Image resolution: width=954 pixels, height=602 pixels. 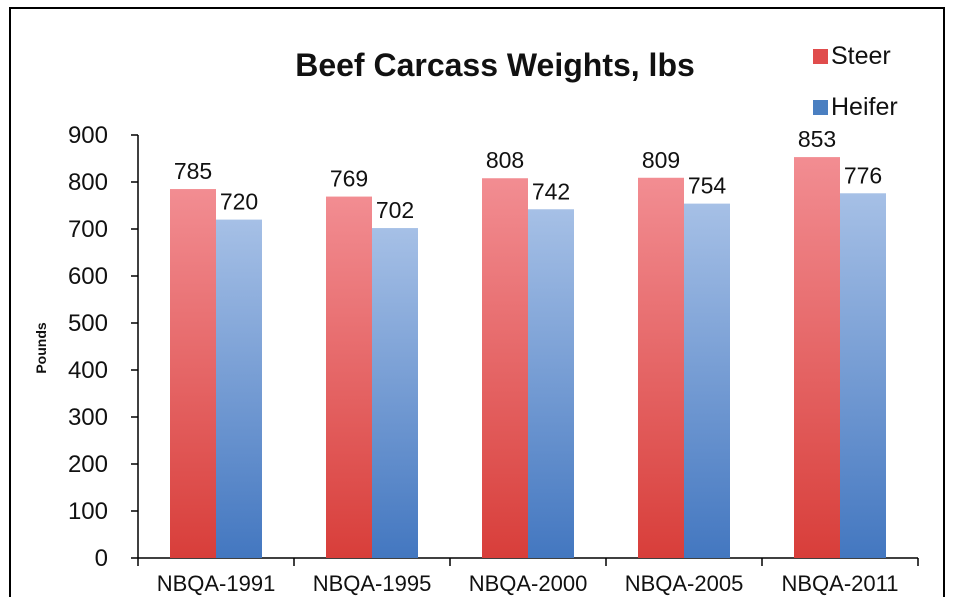 What do you see at coordinates (88, 276) in the screenshot?
I see `y-tick-label: 600` at bounding box center [88, 276].